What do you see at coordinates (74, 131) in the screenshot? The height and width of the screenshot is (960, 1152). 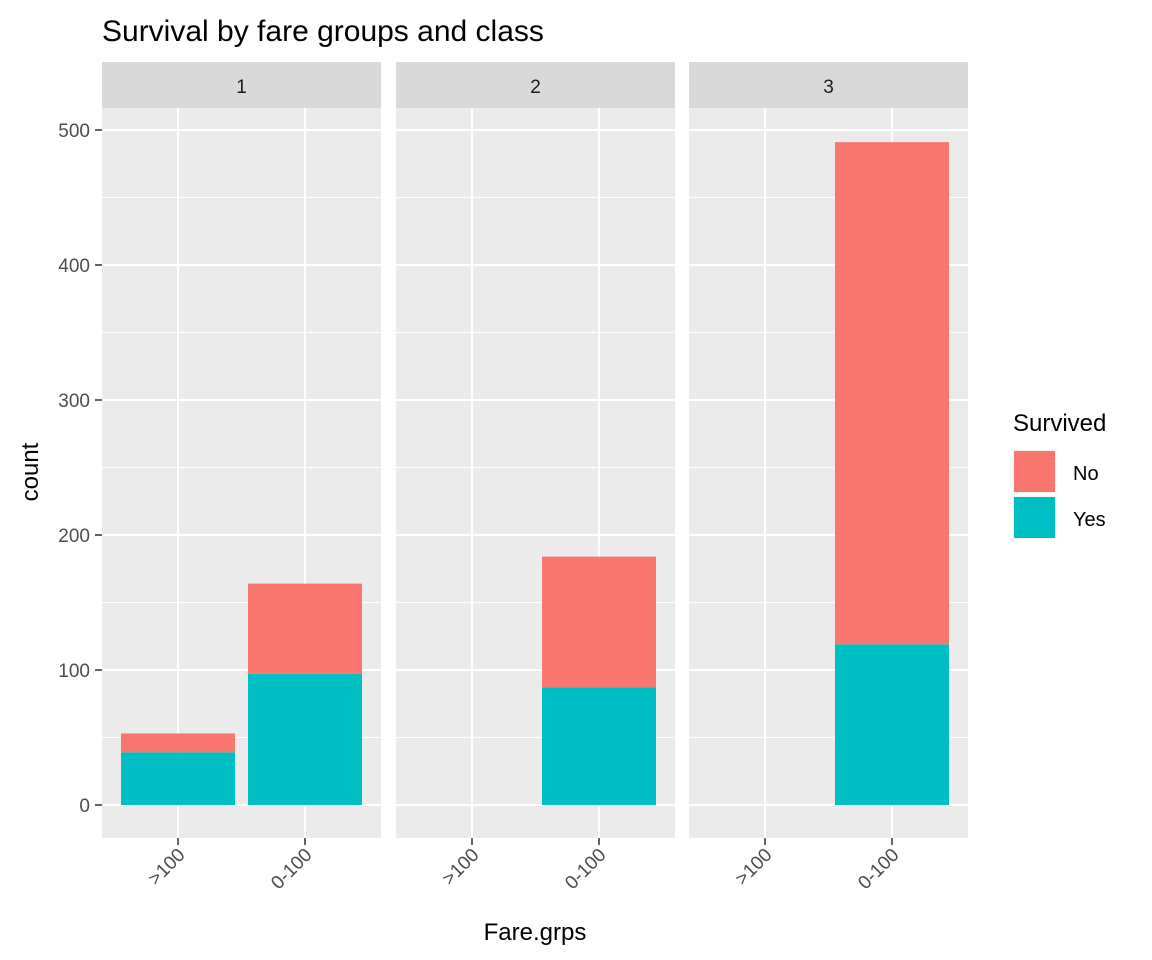 I see `y-tick-label: 500` at bounding box center [74, 131].